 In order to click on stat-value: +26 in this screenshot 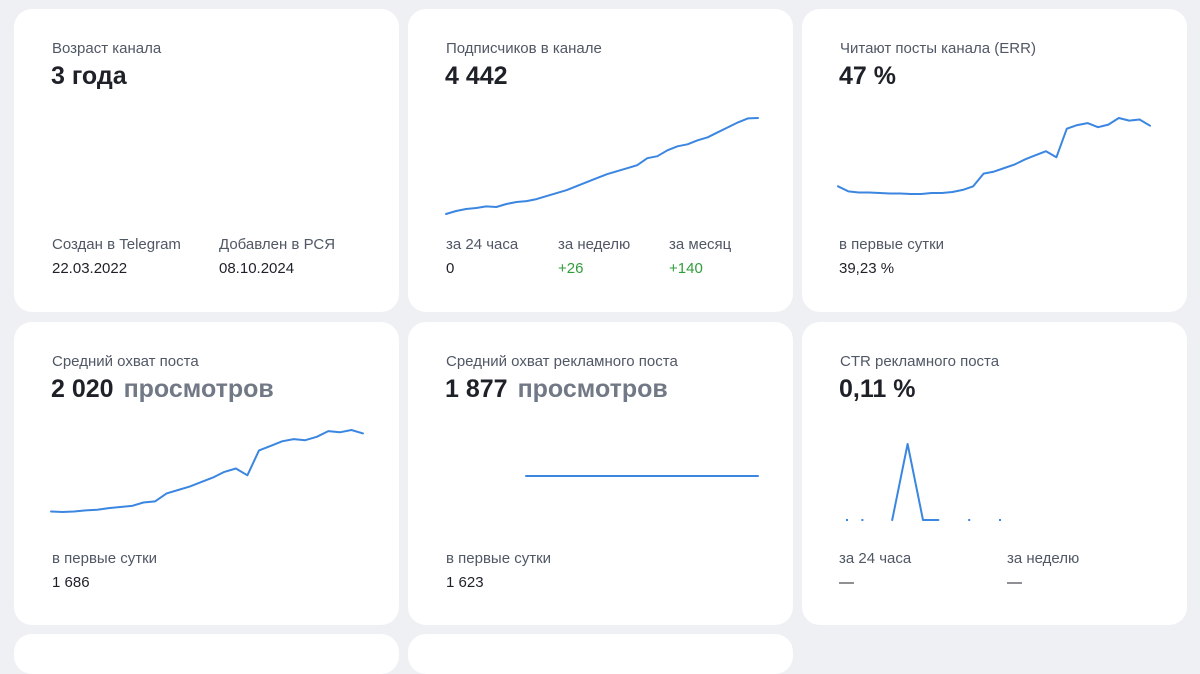, I will do `click(571, 268)`.